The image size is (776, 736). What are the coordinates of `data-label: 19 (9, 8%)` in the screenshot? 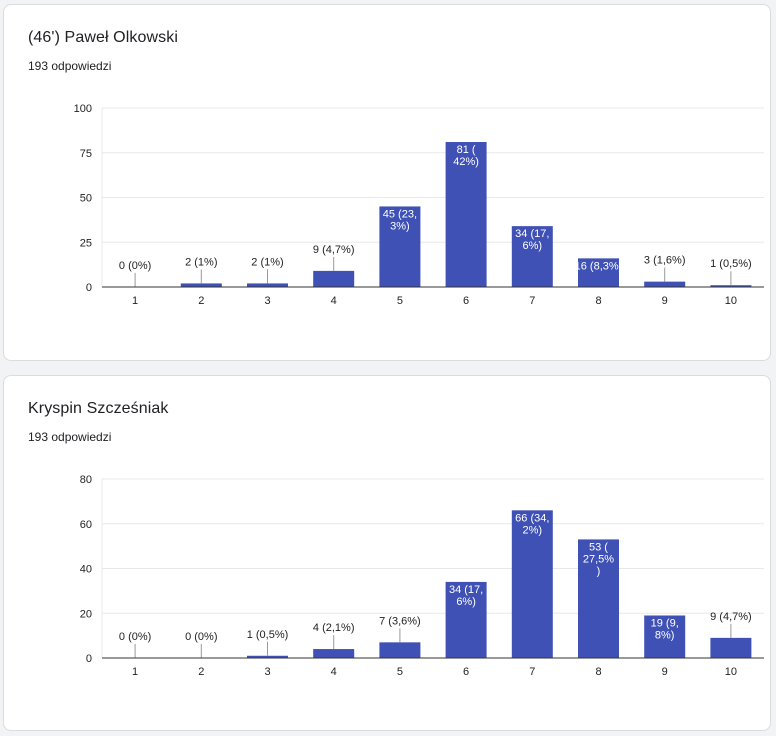 It's located at (665, 629).